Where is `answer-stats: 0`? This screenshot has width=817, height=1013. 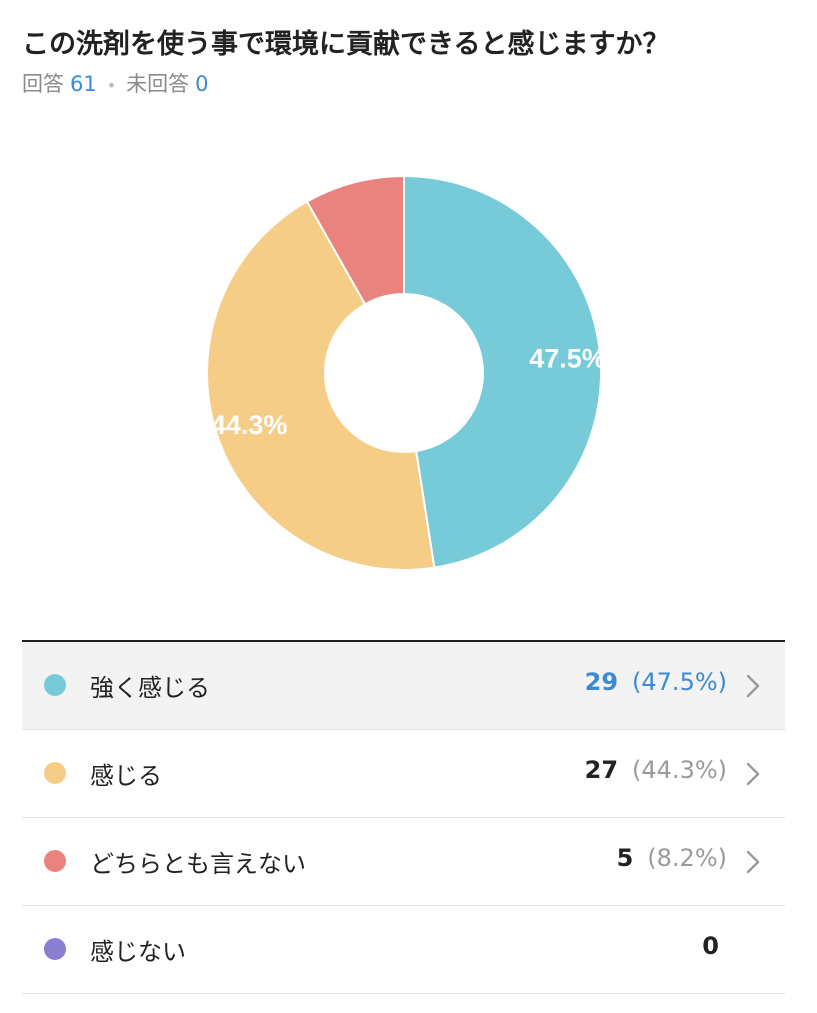
answer-stats: 0 is located at coordinates (710, 946).